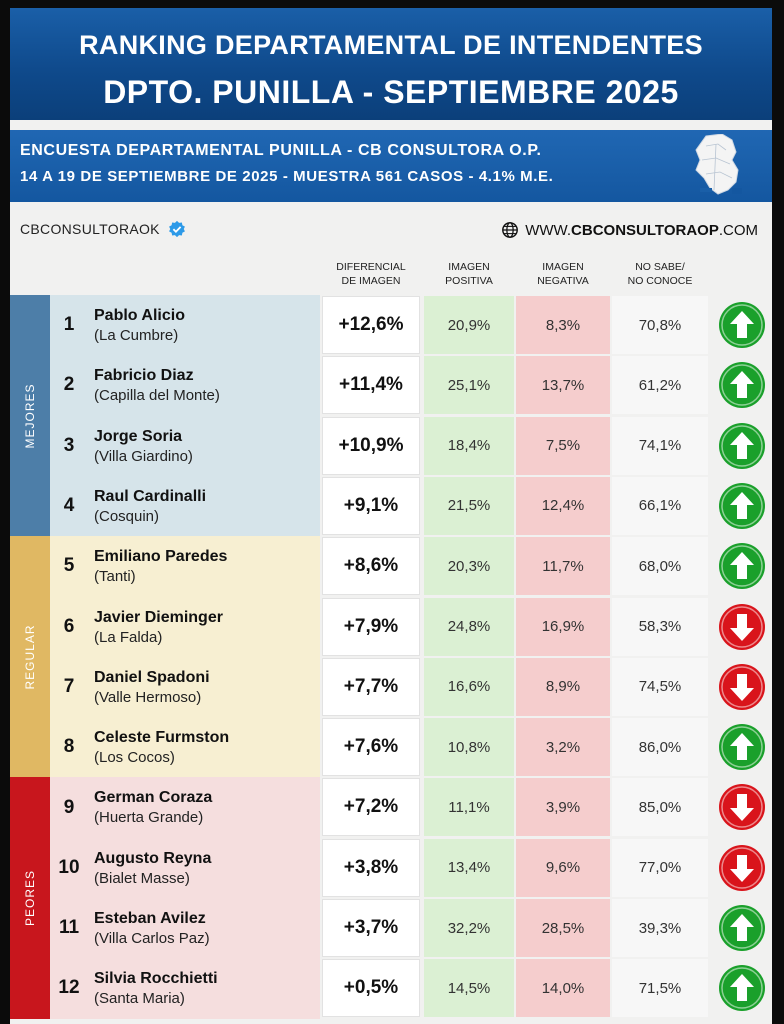 This screenshot has height=1024, width=784. What do you see at coordinates (563, 807) in the screenshot?
I see `negativa-value: 3,9%` at bounding box center [563, 807].